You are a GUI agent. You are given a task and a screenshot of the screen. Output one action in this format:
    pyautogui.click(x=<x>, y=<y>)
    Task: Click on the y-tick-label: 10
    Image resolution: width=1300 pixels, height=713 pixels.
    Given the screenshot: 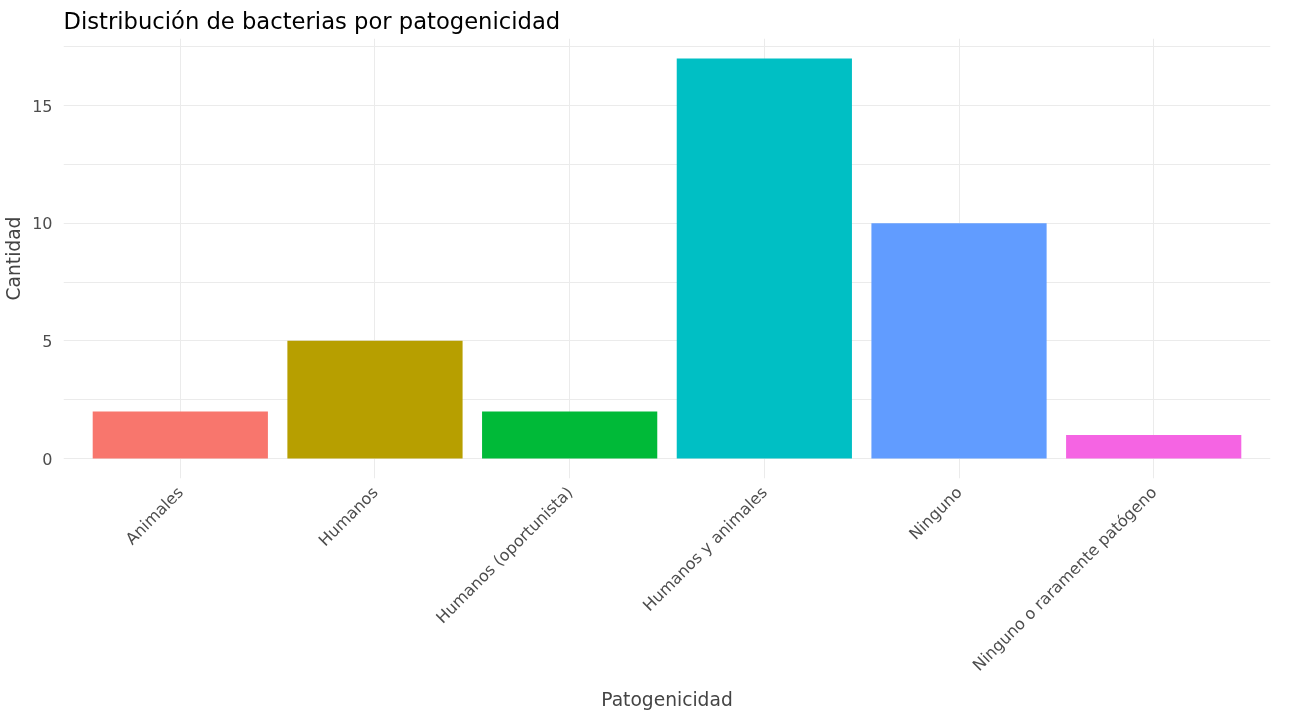 What is the action you would take?
    pyautogui.click(x=42, y=224)
    